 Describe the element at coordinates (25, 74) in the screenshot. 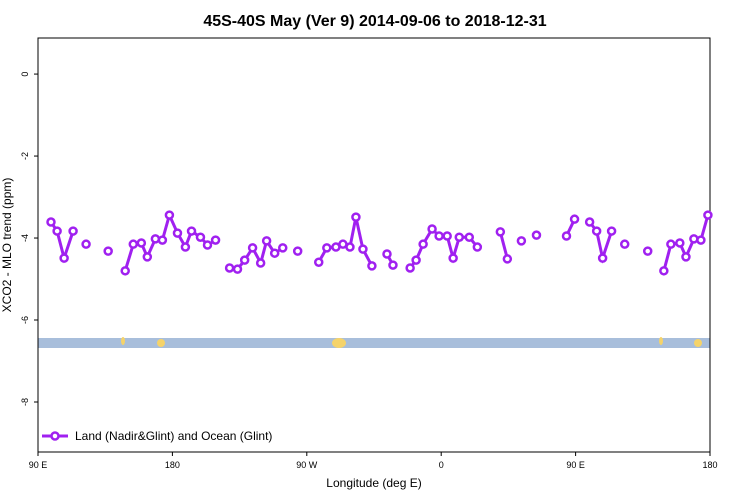

I see `y-tick-label: 0` at that location.